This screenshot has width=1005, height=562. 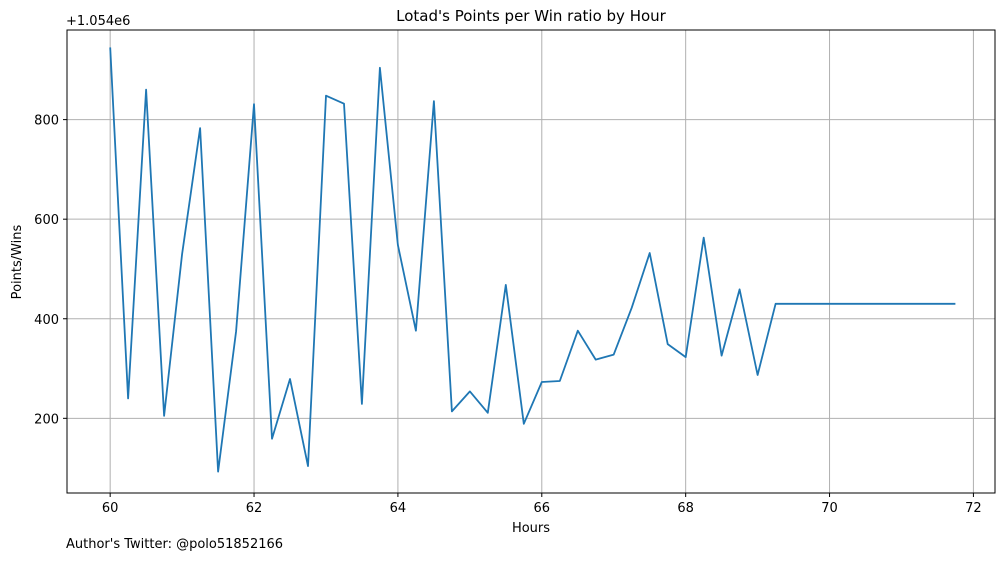 What do you see at coordinates (175, 544) in the screenshot?
I see `author-credit: Author's Twitter: @polo51852166` at bounding box center [175, 544].